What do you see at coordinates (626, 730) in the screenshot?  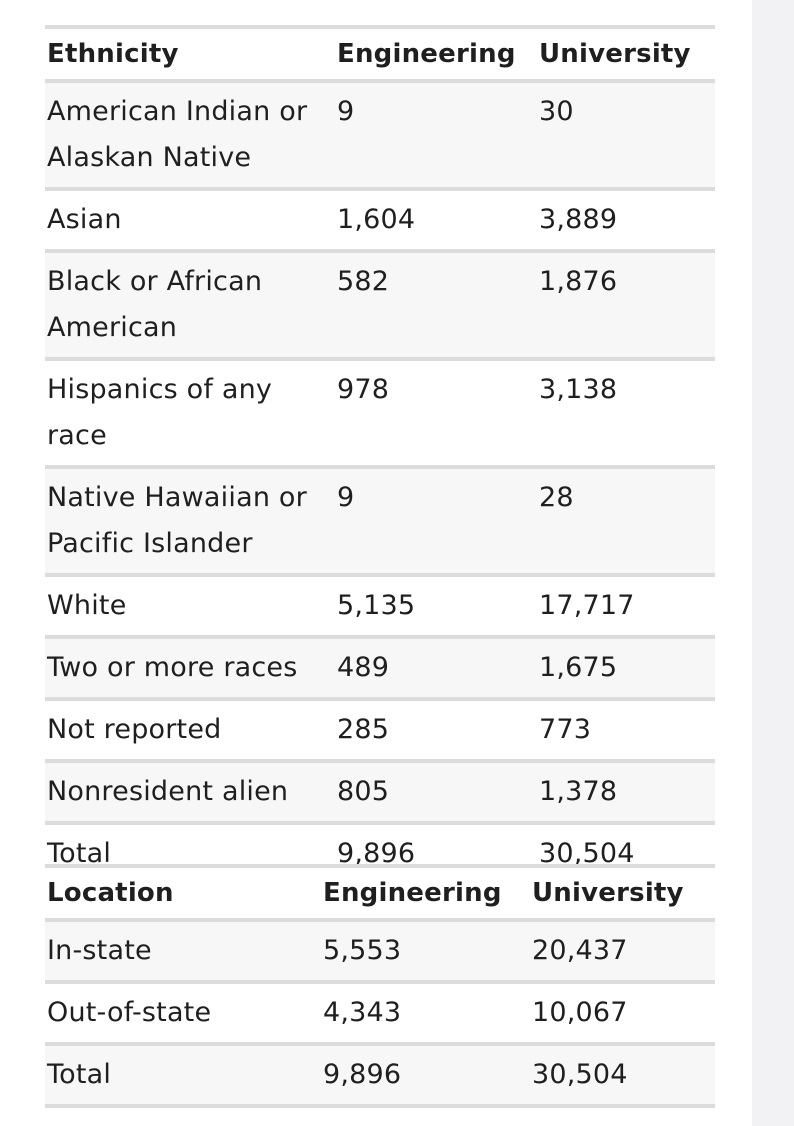 I see `university-value: 773` at bounding box center [626, 730].